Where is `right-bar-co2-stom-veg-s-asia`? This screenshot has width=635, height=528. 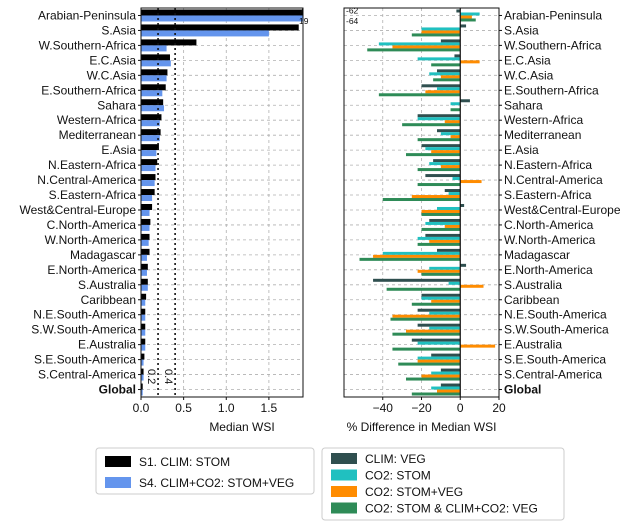
right-bar-co2-stom-veg-s-asia is located at coordinates (441, 32).